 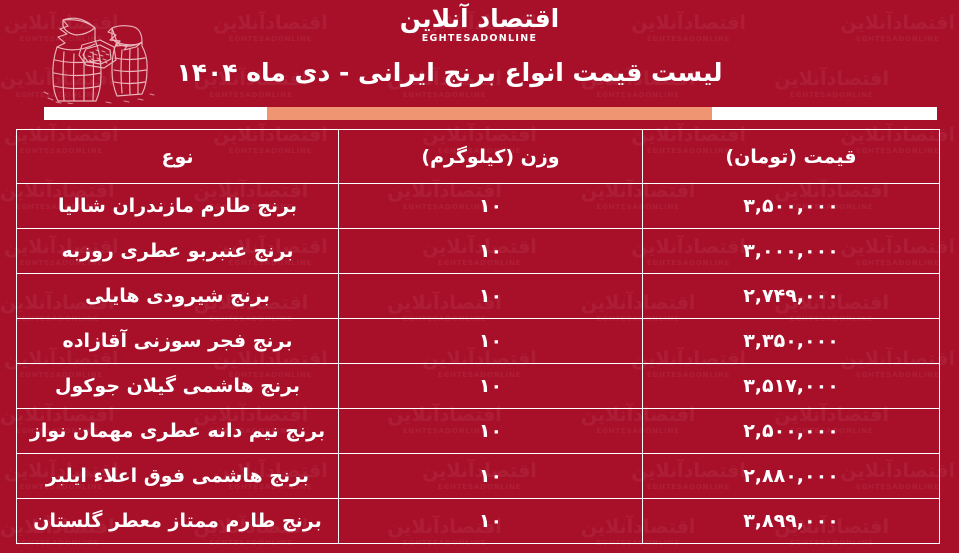 What do you see at coordinates (100, 53) in the screenshot?
I see `rice-sacks-icon` at bounding box center [100, 53].